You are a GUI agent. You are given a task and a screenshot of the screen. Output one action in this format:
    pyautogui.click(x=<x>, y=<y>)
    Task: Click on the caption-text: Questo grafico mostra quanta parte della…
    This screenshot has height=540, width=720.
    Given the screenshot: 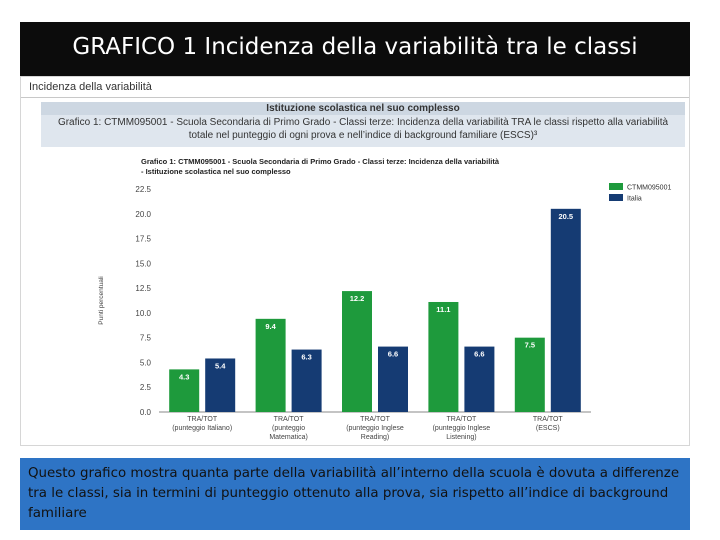 What is the action you would take?
    pyautogui.click(x=355, y=494)
    